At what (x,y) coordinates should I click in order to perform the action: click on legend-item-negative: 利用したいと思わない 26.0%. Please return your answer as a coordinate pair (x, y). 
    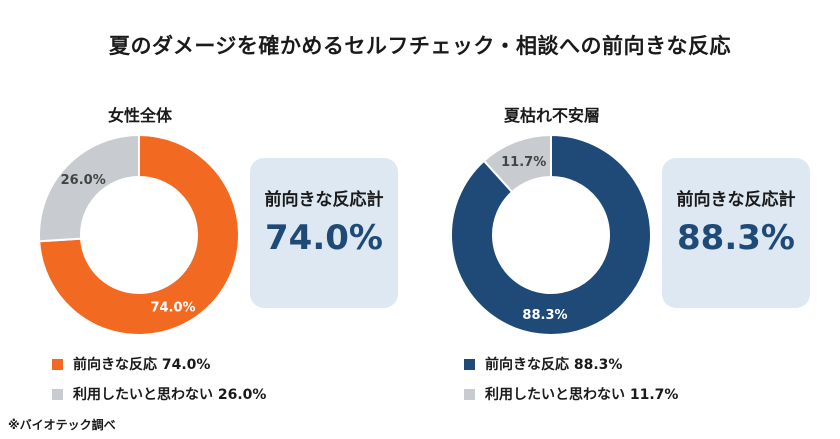
    Looking at the image, I should click on (159, 394).